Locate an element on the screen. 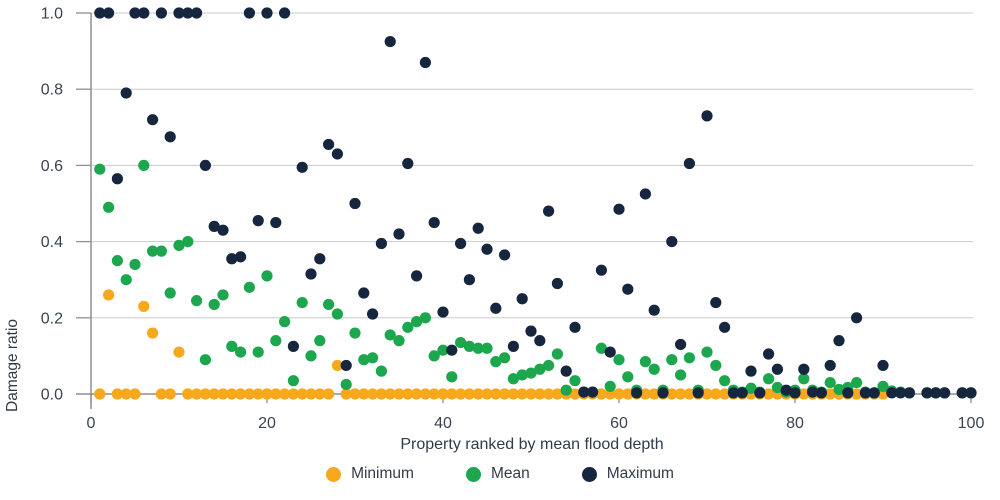 The height and width of the screenshot is (500, 1000). legend-item-minimum: Minimum is located at coordinates (370, 474).